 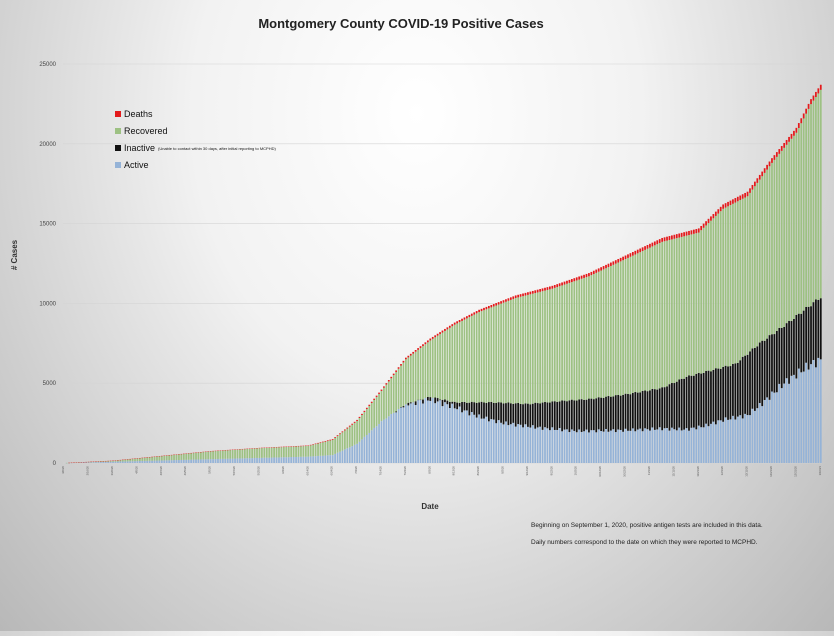 What do you see at coordinates (146, 131) in the screenshot?
I see `legend-label: Recovered` at bounding box center [146, 131].